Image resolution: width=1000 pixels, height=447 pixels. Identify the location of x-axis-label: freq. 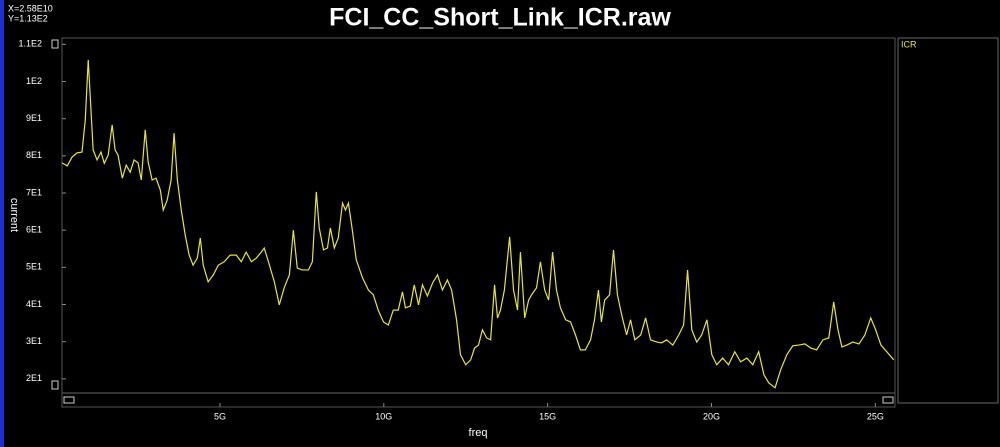
(478, 433).